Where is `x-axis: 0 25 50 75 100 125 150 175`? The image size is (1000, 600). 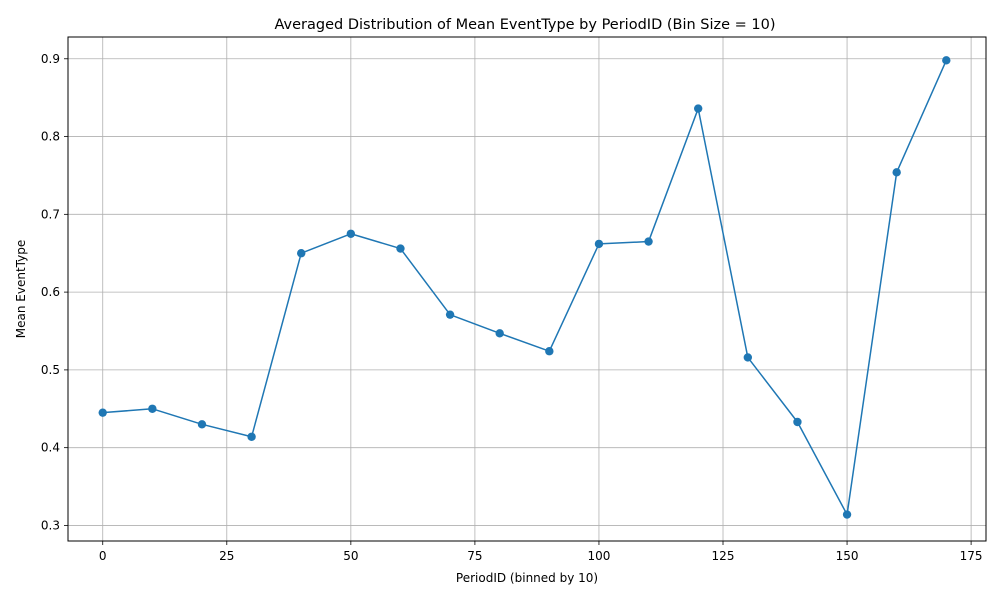
x-axis: 0 25 50 75 100 125 150 175 is located at coordinates (541, 552).